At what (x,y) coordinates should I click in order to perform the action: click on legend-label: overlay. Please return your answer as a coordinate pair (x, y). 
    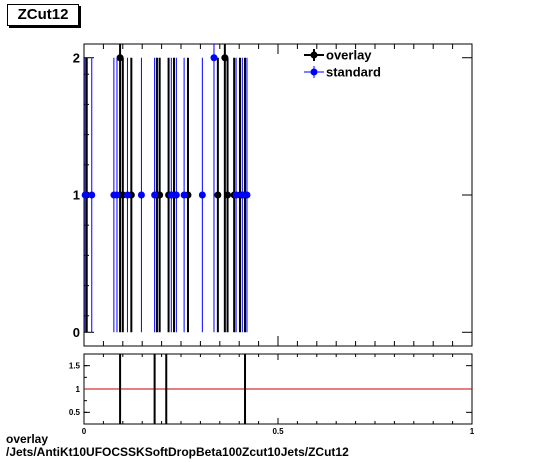
    Looking at the image, I should click on (349, 55).